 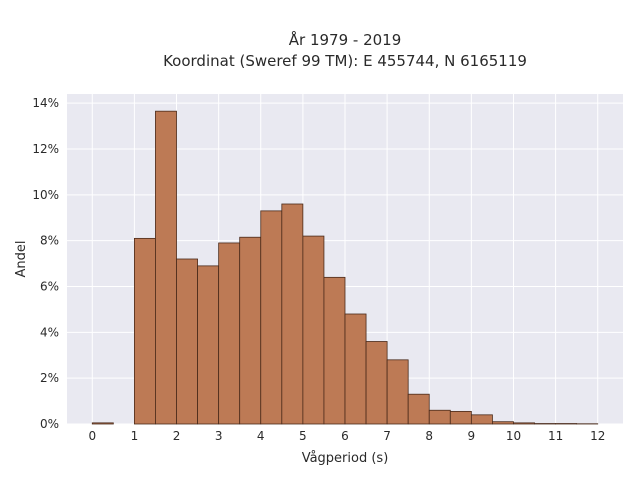 I want to click on x-tick-label: 6, so click(x=345, y=436).